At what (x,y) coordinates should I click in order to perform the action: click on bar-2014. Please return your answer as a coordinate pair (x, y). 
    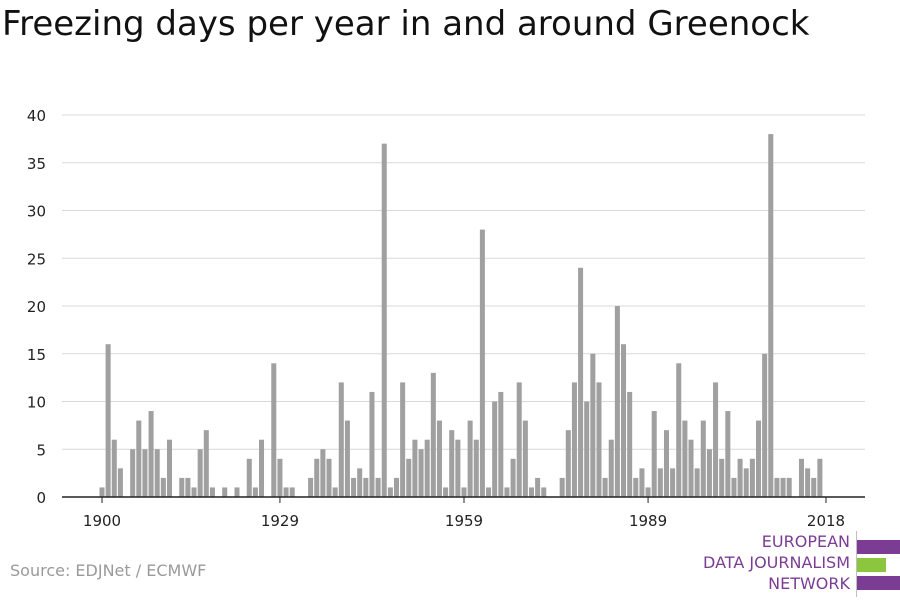
    Looking at the image, I should click on (801, 477).